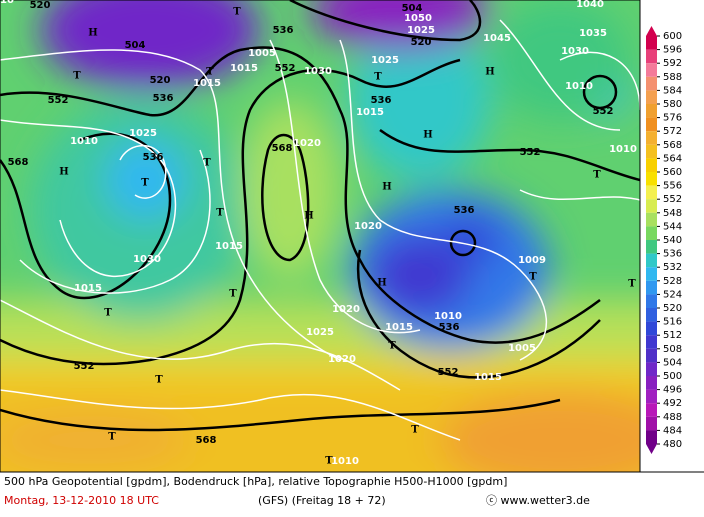 Image resolution: width=704 pixels, height=517 pixels. I want to click on colorbar-label: 552, so click(672, 199).